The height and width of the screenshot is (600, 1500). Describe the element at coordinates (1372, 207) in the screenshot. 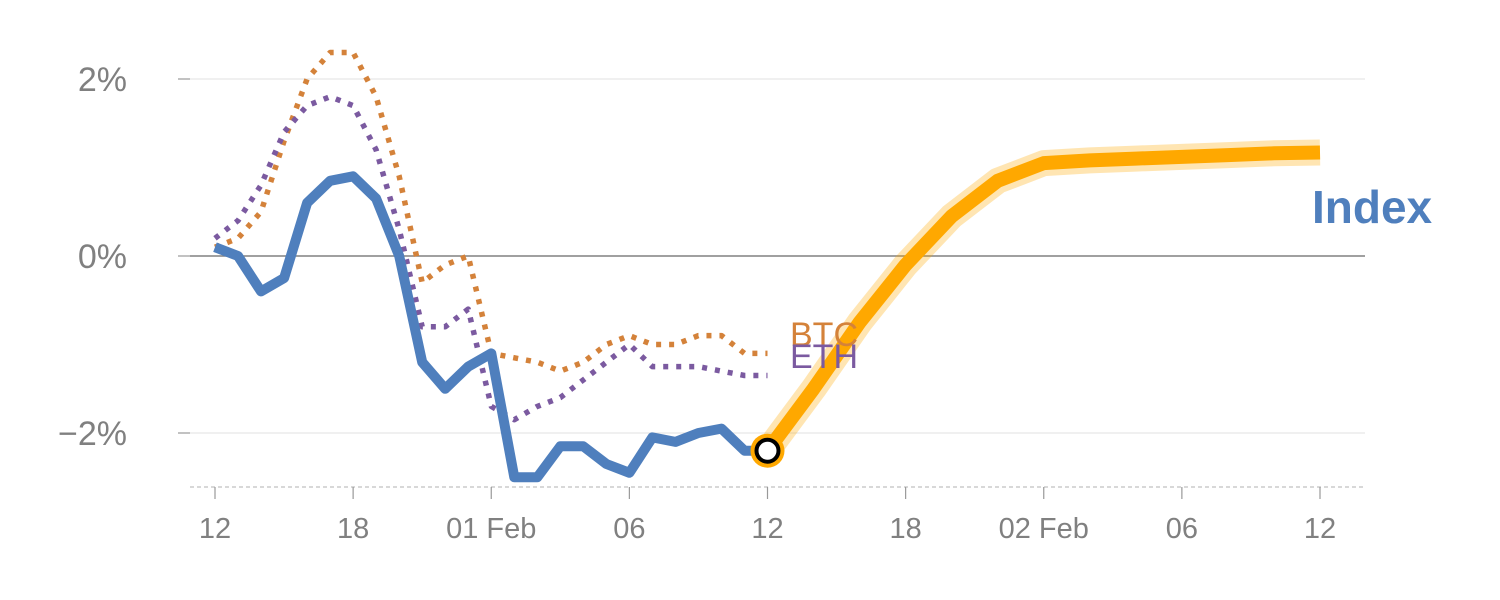

I see `series-label-index: Index` at that location.